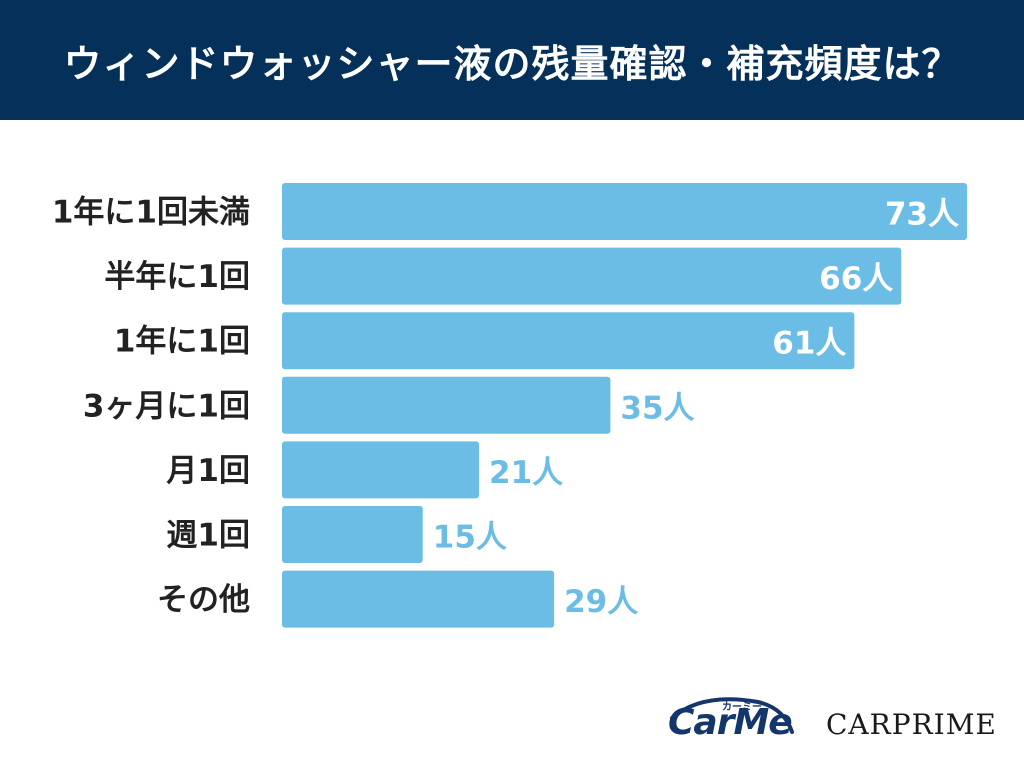 This screenshot has width=1024, height=768. I want to click on page-title: ウィンドウォッシャー液の残量確認・補充頻度は？, so click(512, 63).